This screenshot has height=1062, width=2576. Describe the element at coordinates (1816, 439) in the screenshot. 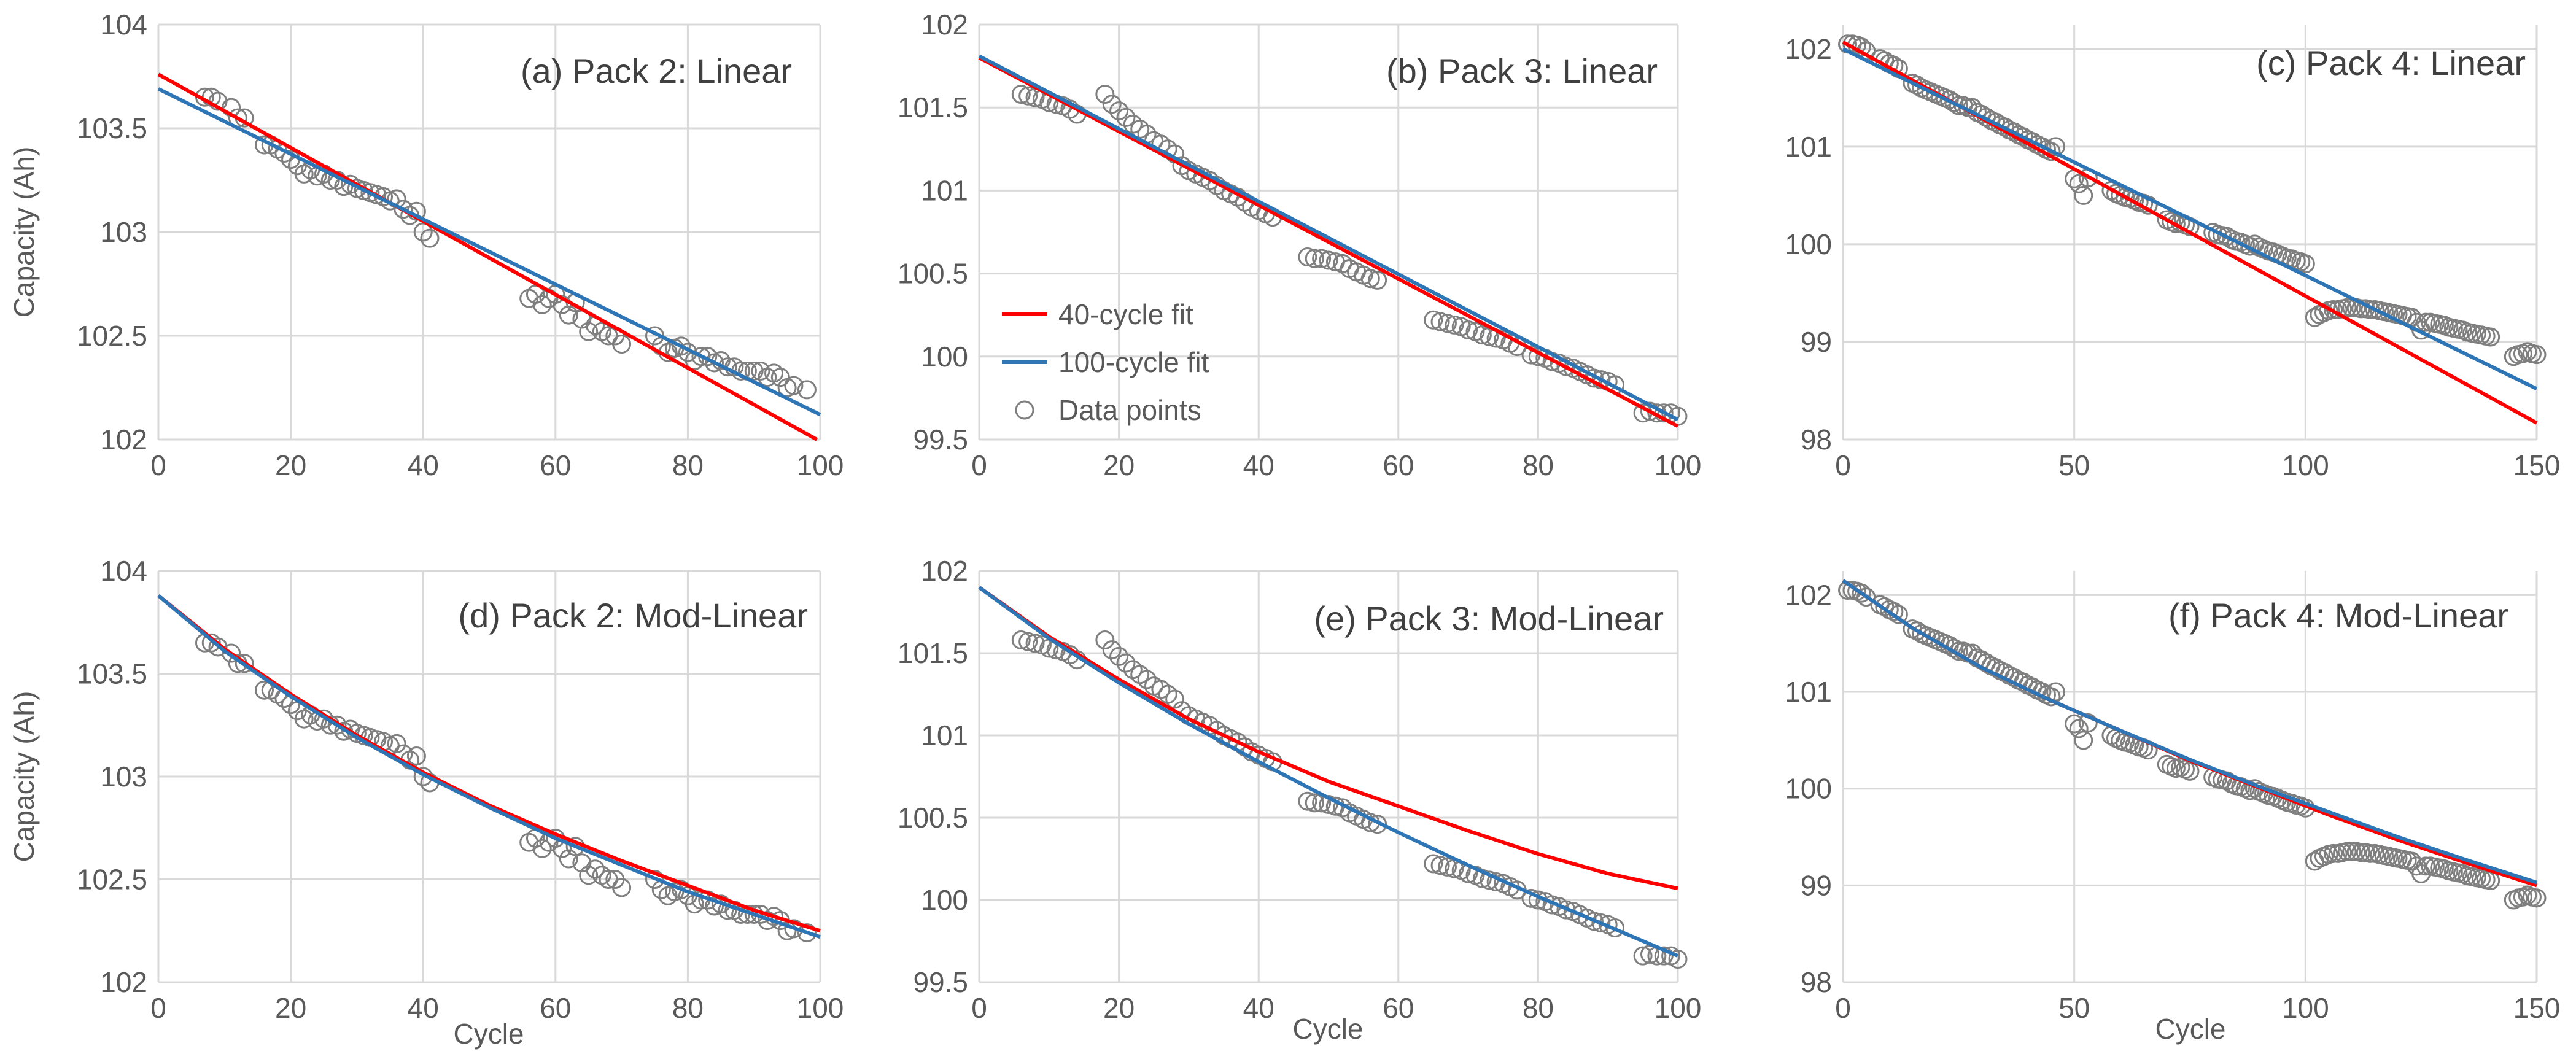

I see `y-tick-label: 98` at that location.